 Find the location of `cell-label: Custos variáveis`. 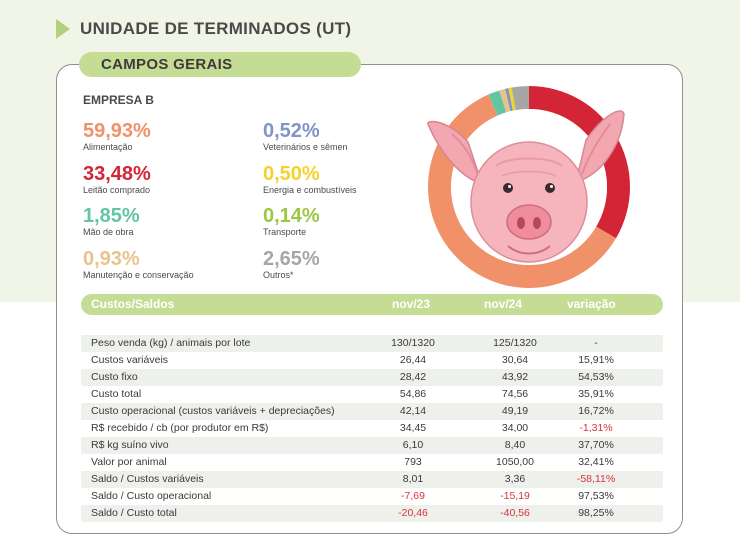

cell-label: Custos variáveis is located at coordinates (130, 360).